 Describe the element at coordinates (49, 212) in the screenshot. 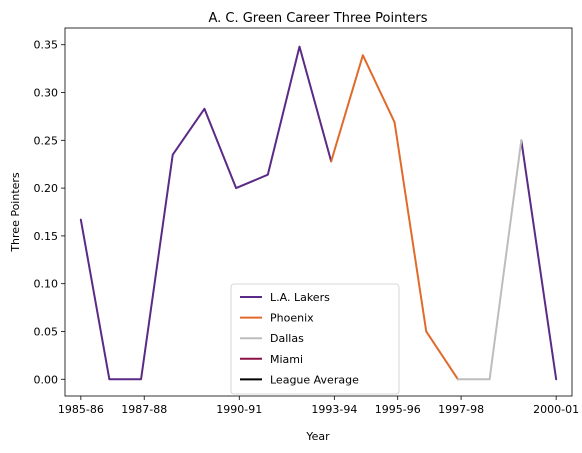

I see `y-axis: 0.00 0.05 0.10 0.15 0.20 0.25 0.30 0.35` at that location.